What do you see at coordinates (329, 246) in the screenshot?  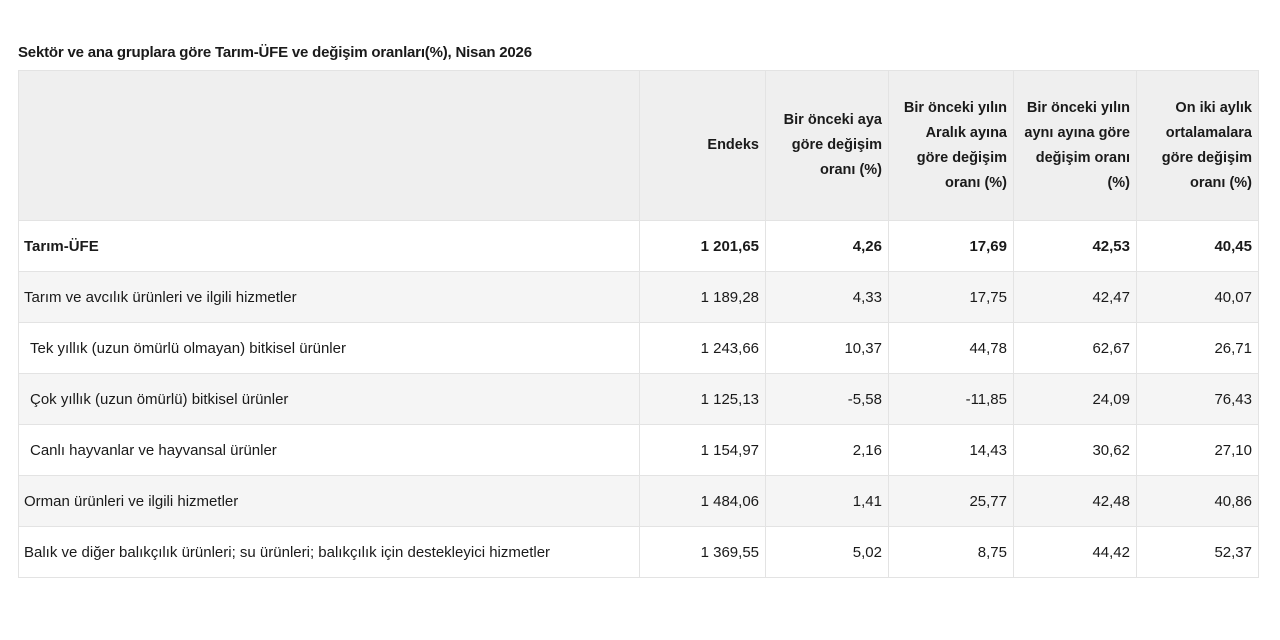 I see `row-label: Tarım-ÜFE` at bounding box center [329, 246].